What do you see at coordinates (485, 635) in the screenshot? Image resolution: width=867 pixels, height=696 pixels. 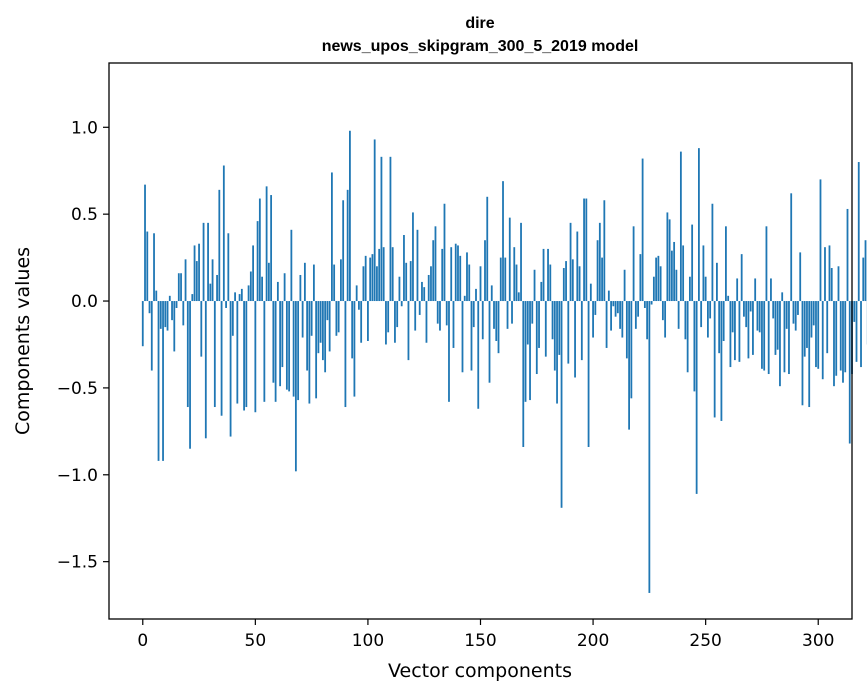 I see `x-axis-ticks: 0 50 100 150 200 250 300` at bounding box center [485, 635].